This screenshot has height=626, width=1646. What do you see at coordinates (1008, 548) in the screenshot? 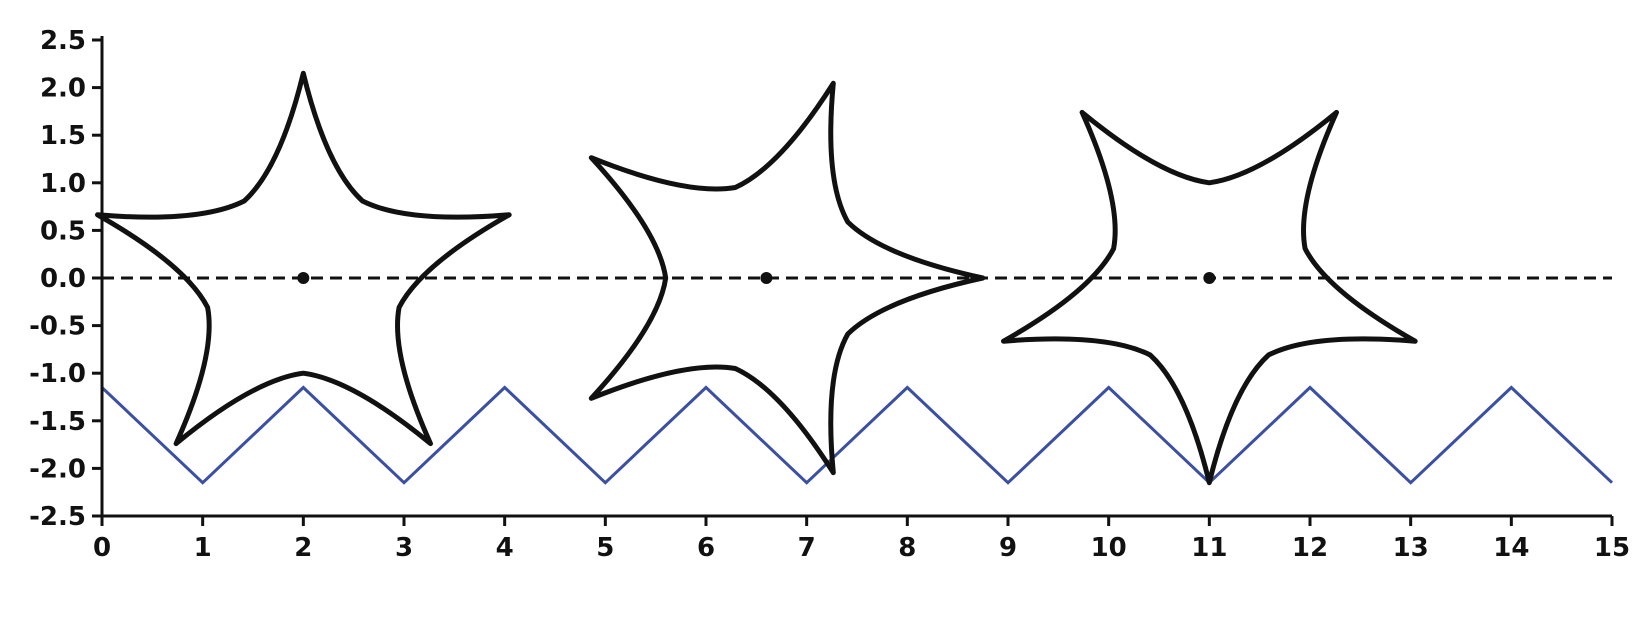
I see `x-tick-label: 9` at bounding box center [1008, 548].